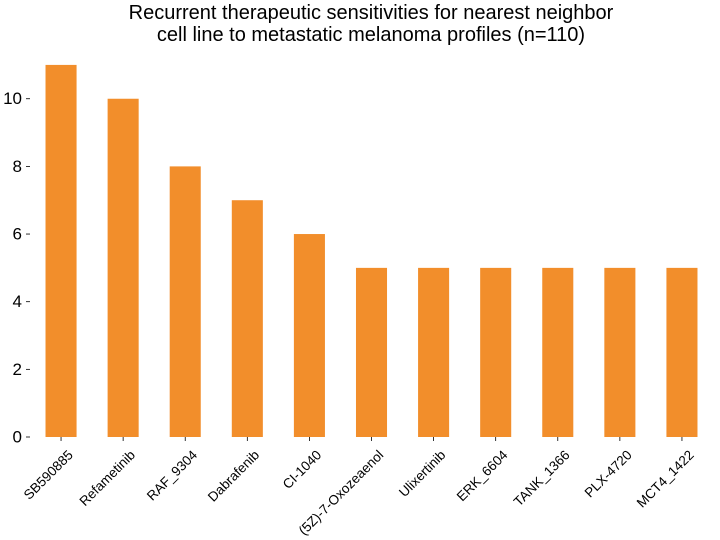 The image size is (720, 540). Describe the element at coordinates (48, 474) in the screenshot. I see `x-tick-label: SB590885` at that location.